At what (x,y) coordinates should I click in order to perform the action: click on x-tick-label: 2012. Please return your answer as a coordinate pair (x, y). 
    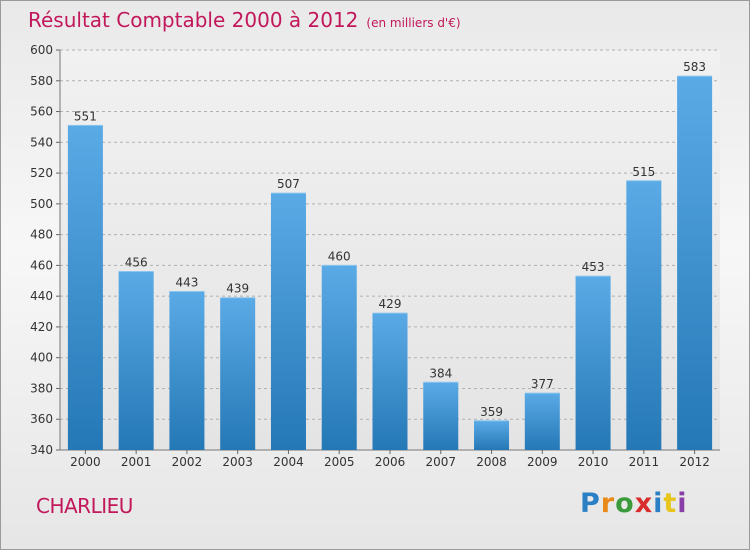
    Looking at the image, I should click on (694, 462).